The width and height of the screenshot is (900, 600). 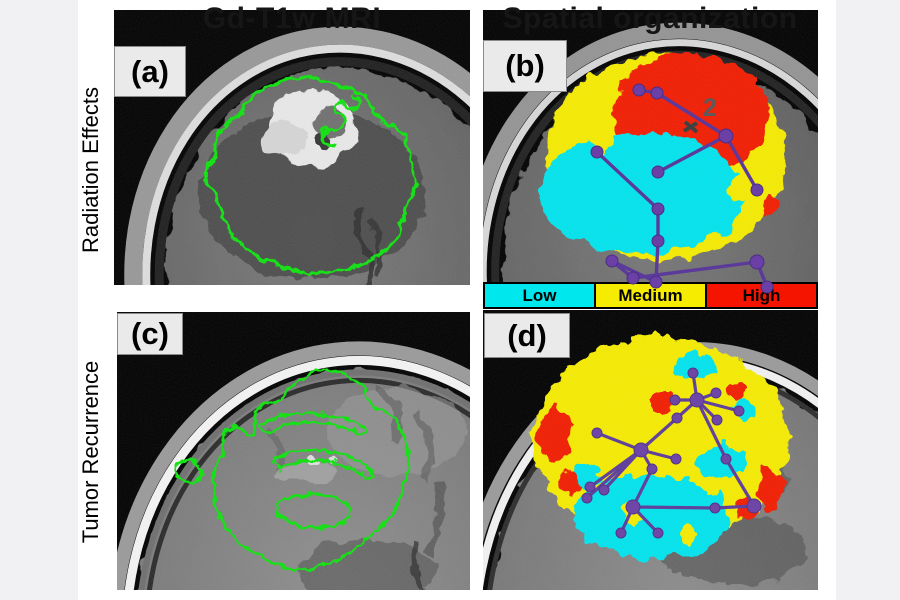 What do you see at coordinates (292, 18) in the screenshot?
I see `column-title-mri: Gd-T1w MRI` at bounding box center [292, 18].